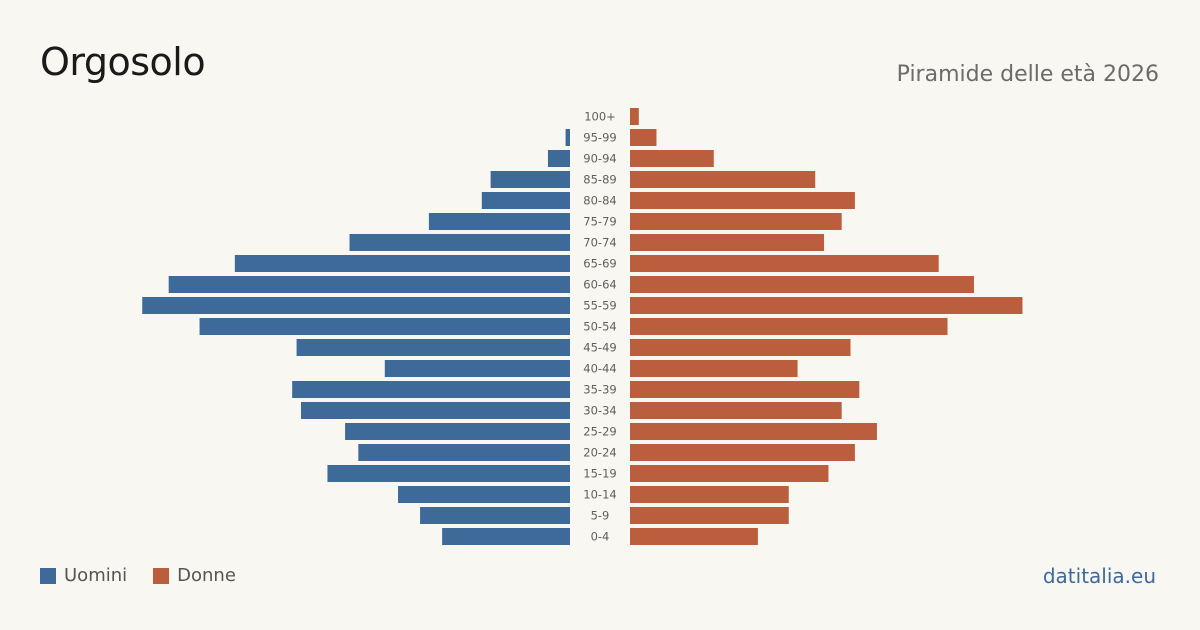 This screenshot has height=630, width=1200. I want to click on age-label-70-74: 70-74, so click(599, 243).